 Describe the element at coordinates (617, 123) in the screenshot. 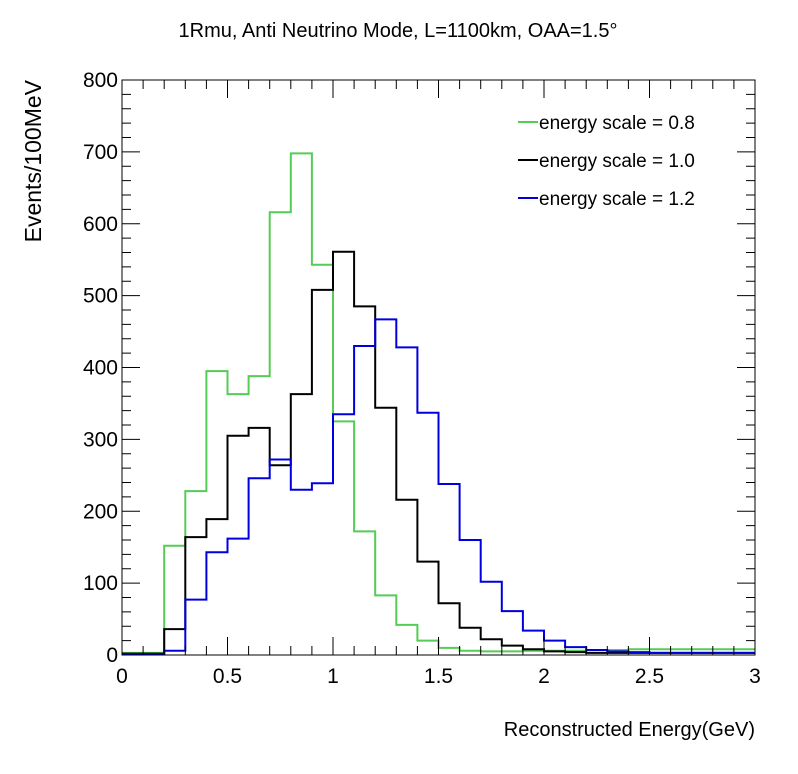

I see `legend-label-0: energy scale = 0.8` at that location.